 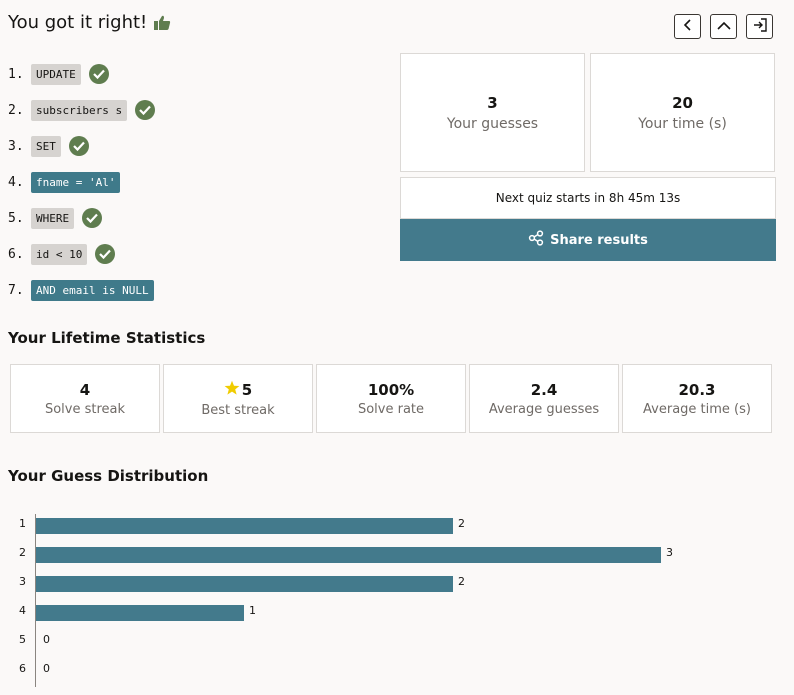 I want to click on guess-number-label: 5, so click(x=22, y=639).